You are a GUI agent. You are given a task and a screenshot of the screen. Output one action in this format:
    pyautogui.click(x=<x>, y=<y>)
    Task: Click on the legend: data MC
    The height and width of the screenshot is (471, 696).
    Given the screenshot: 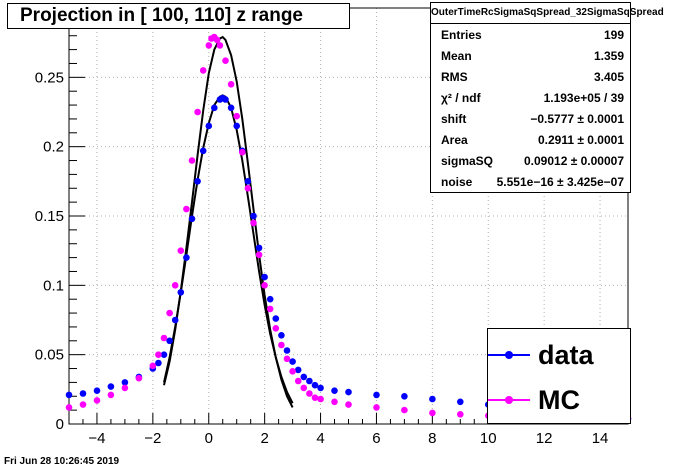 What is the action you would take?
    pyautogui.click(x=559, y=376)
    